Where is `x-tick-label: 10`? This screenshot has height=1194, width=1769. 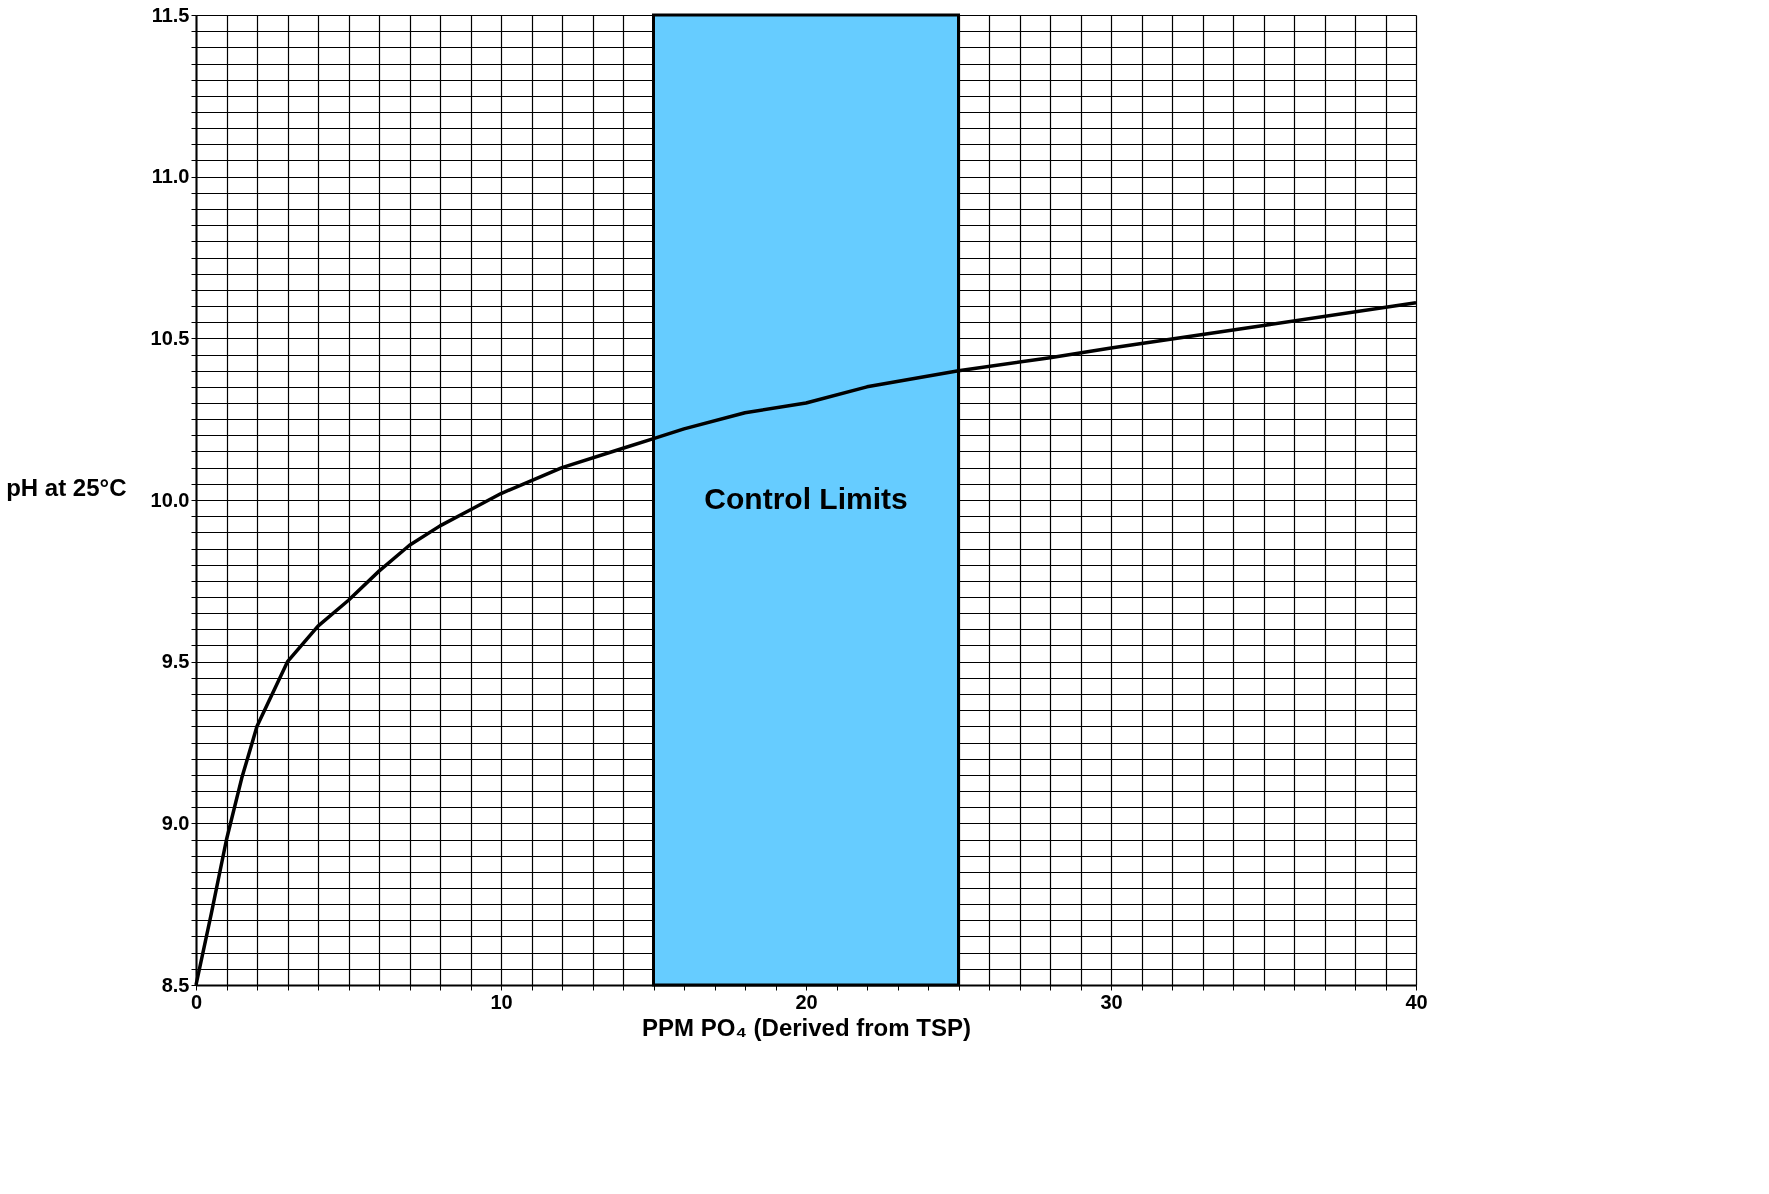 x-tick-label: 10 is located at coordinates (501, 1001).